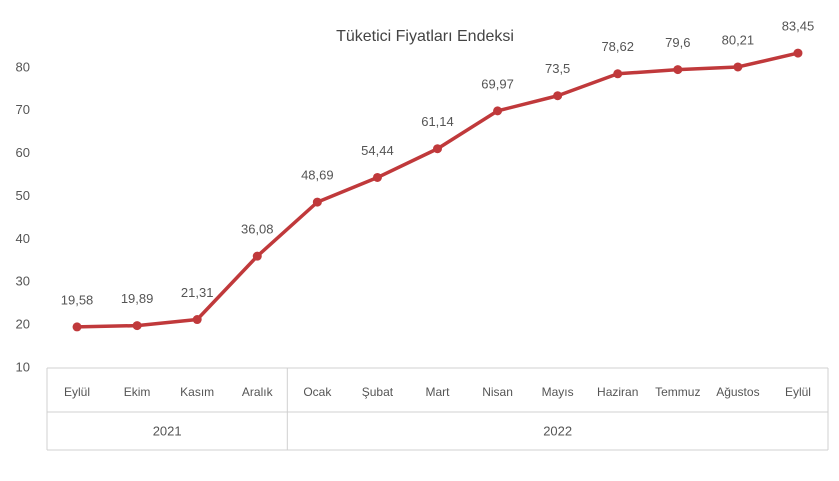  I want to click on data-label: 36,08, so click(257, 229).